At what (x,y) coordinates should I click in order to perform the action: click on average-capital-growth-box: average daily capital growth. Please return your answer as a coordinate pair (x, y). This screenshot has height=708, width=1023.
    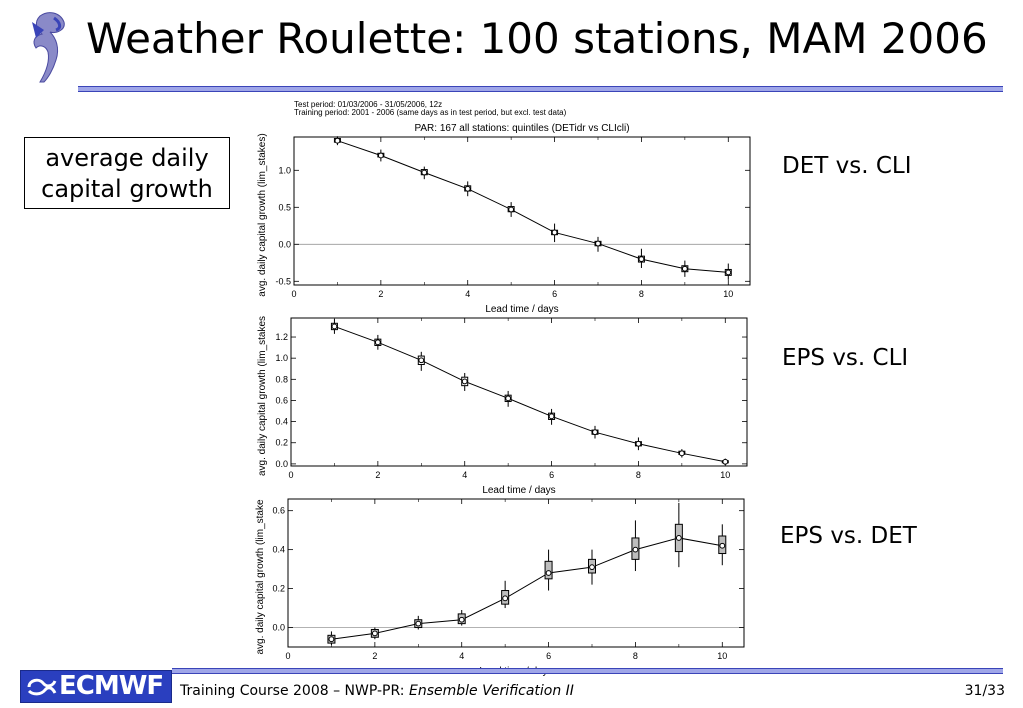
    Looking at the image, I should click on (127, 173).